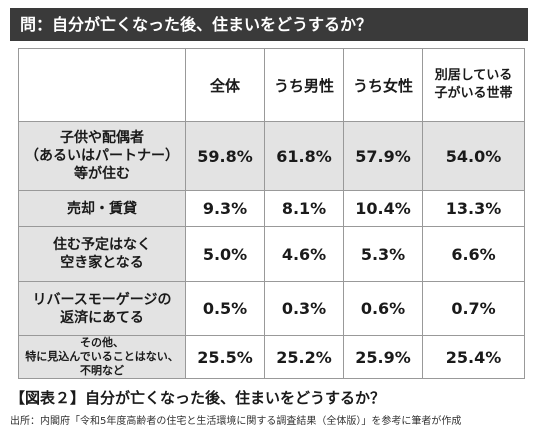  I want to click on col-header-total: 全体, so click(225, 85).